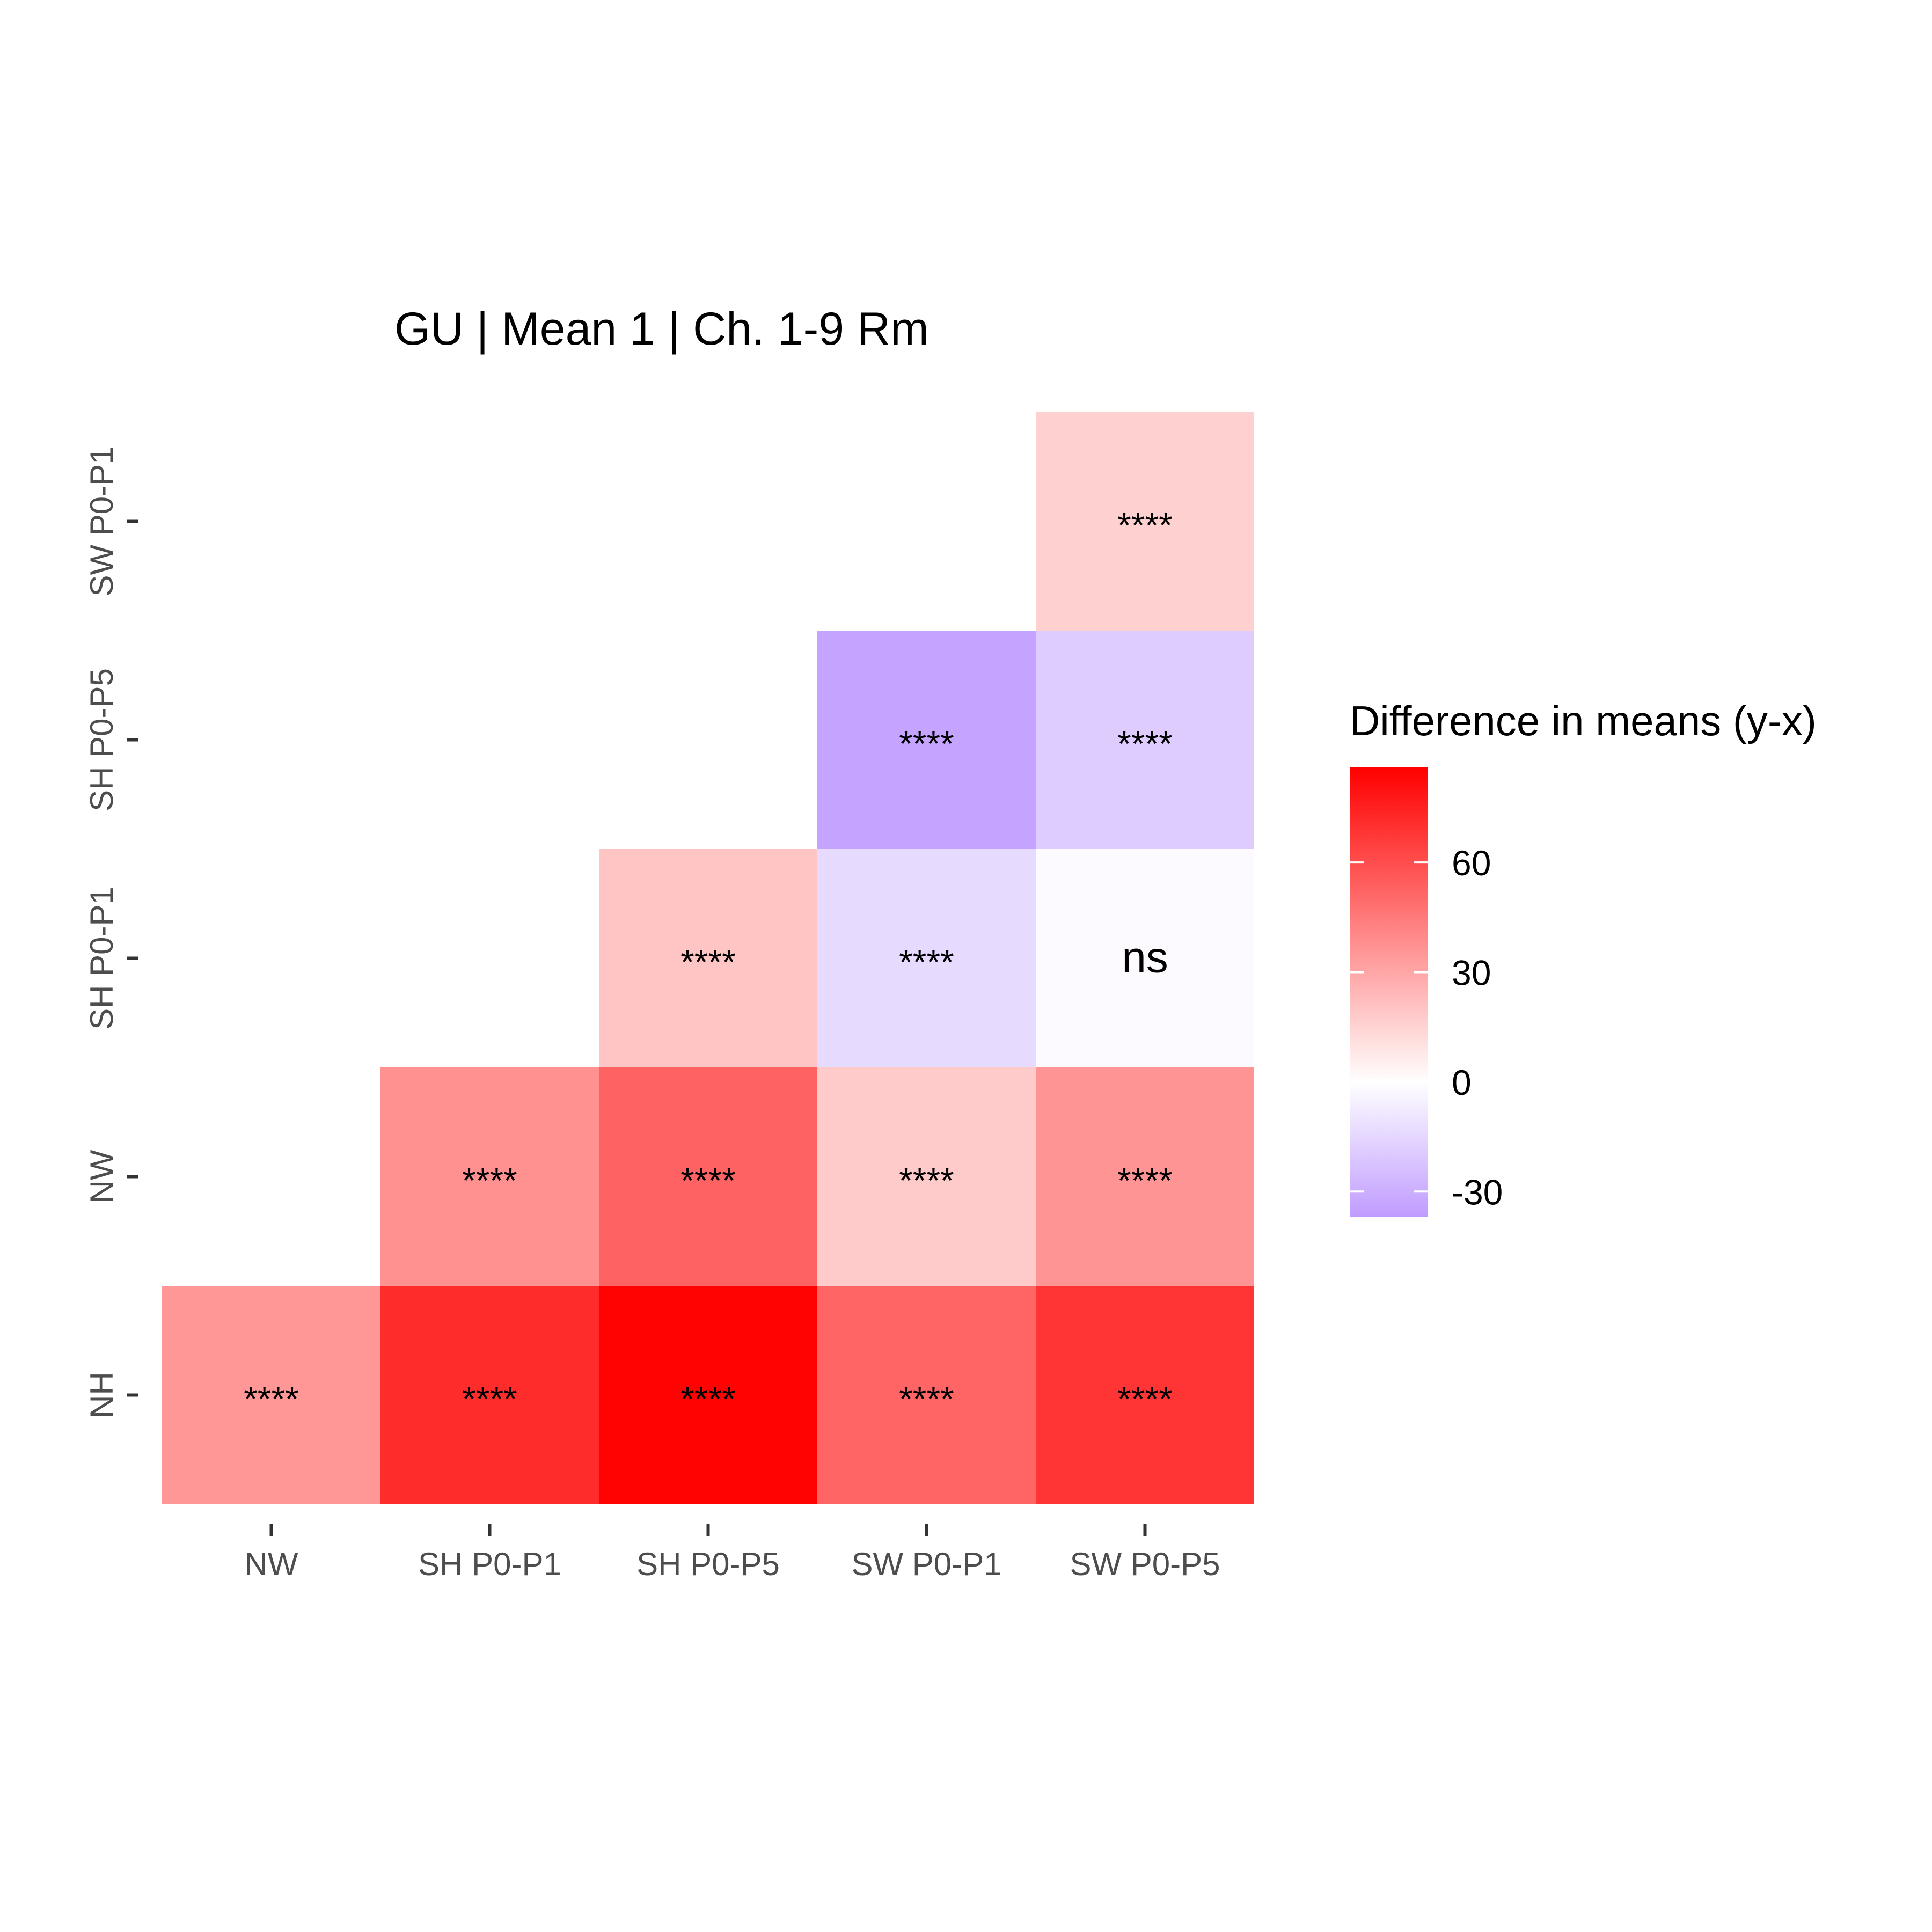  What do you see at coordinates (1477, 1192) in the screenshot?
I see `legend-tick-label: -30` at bounding box center [1477, 1192].